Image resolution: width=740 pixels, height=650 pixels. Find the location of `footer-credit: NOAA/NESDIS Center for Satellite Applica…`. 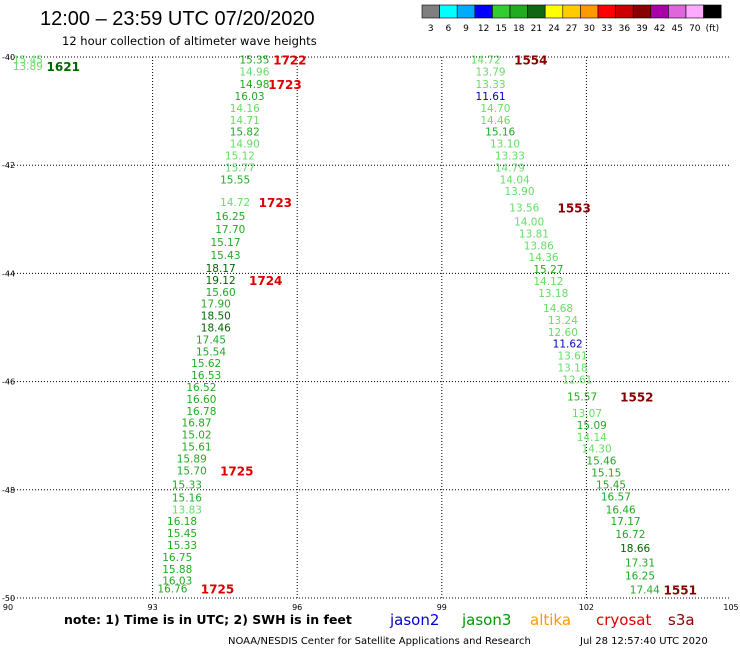

footer-credit: NOAA/NESDIS Center for Satellite Applica… is located at coordinates (379, 641).